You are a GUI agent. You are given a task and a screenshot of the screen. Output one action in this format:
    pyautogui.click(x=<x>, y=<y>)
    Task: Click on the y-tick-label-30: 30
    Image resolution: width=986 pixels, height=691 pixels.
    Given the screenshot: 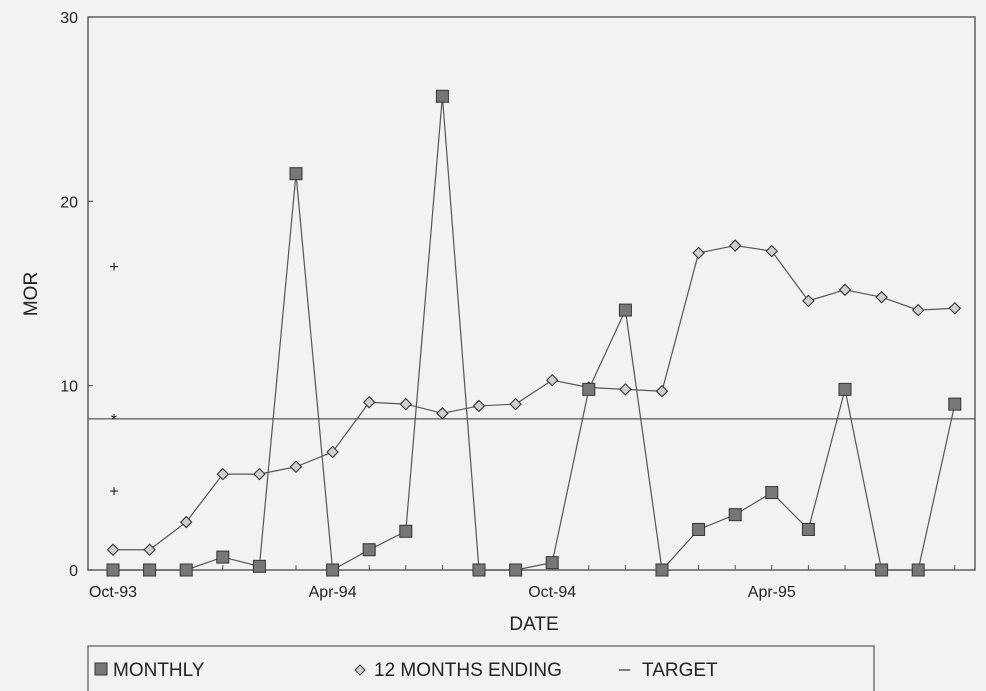 What is the action you would take?
    pyautogui.click(x=69, y=18)
    